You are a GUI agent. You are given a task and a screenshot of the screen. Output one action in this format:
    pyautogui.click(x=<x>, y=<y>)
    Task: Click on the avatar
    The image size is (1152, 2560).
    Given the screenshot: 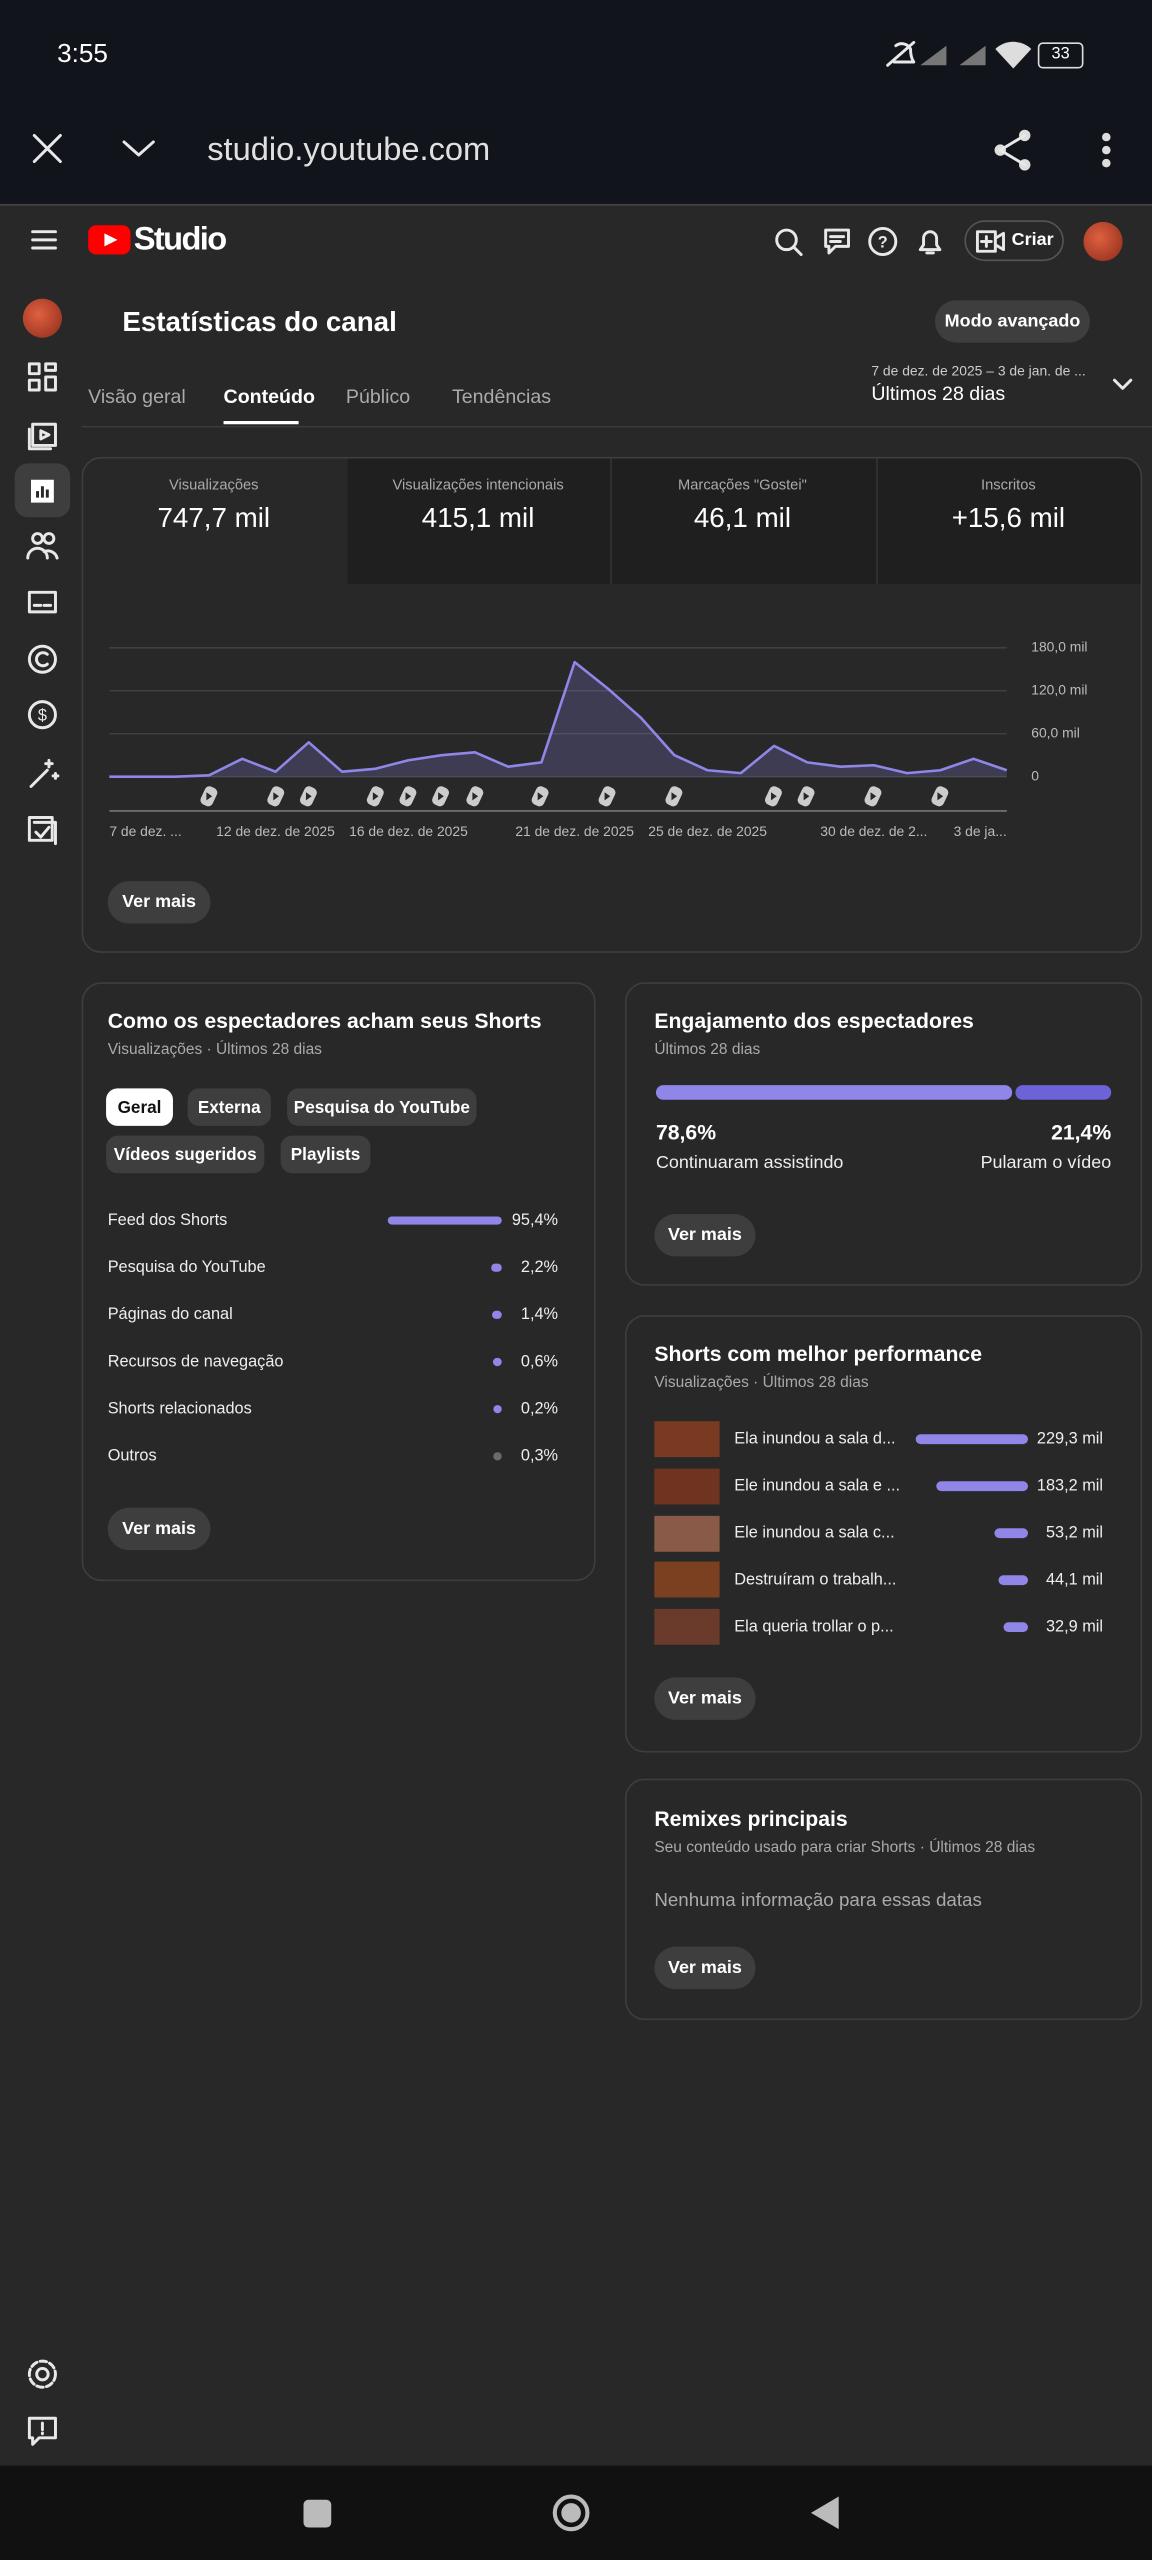 What is the action you would take?
    pyautogui.click(x=1103, y=241)
    